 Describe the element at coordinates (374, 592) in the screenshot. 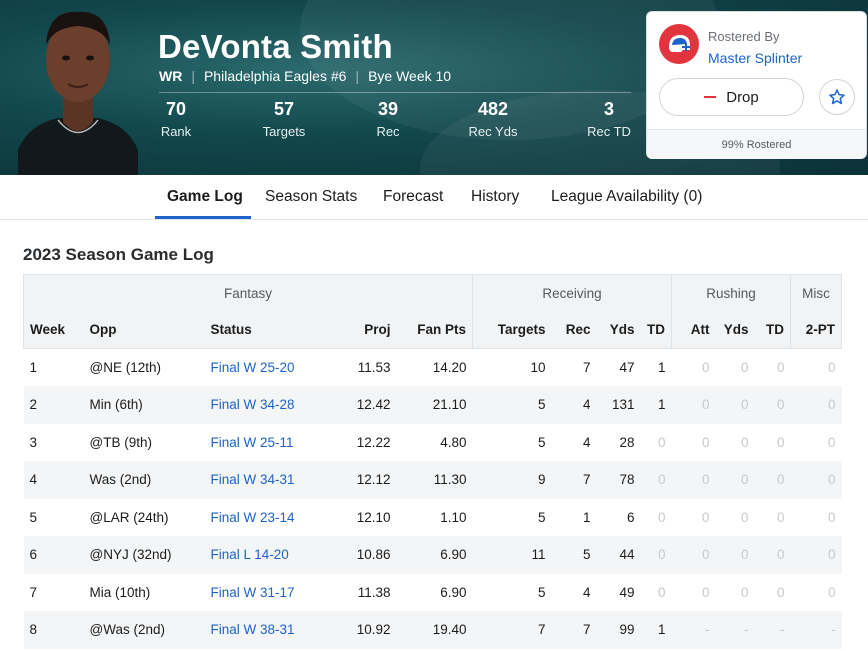

I see `projected-points: 11.38` at that location.